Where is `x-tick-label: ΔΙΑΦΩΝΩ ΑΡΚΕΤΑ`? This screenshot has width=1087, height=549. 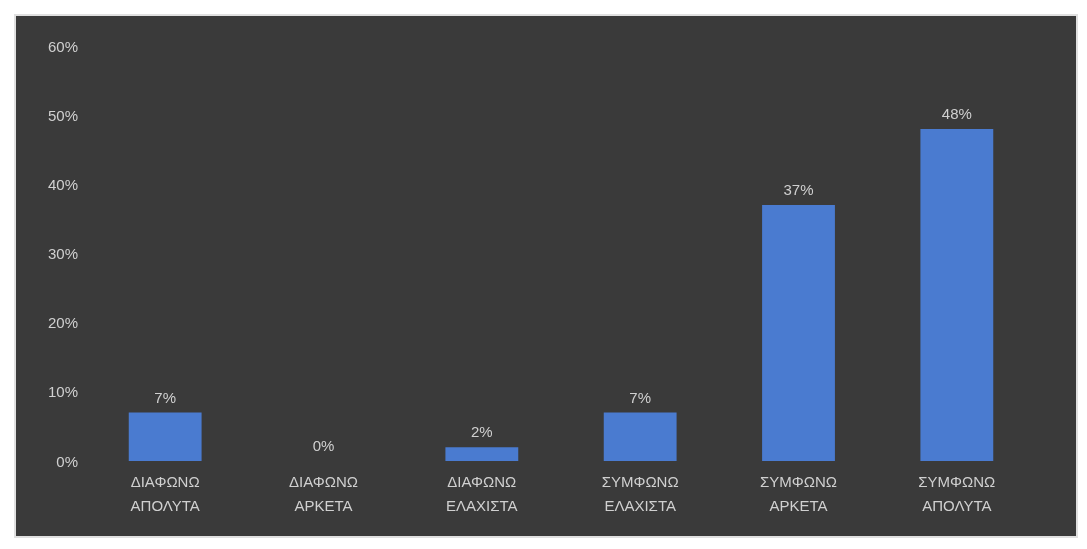 x-tick-label: ΔΙΑΦΩΝΩ ΑΡΚΕΤΑ is located at coordinates (323, 493).